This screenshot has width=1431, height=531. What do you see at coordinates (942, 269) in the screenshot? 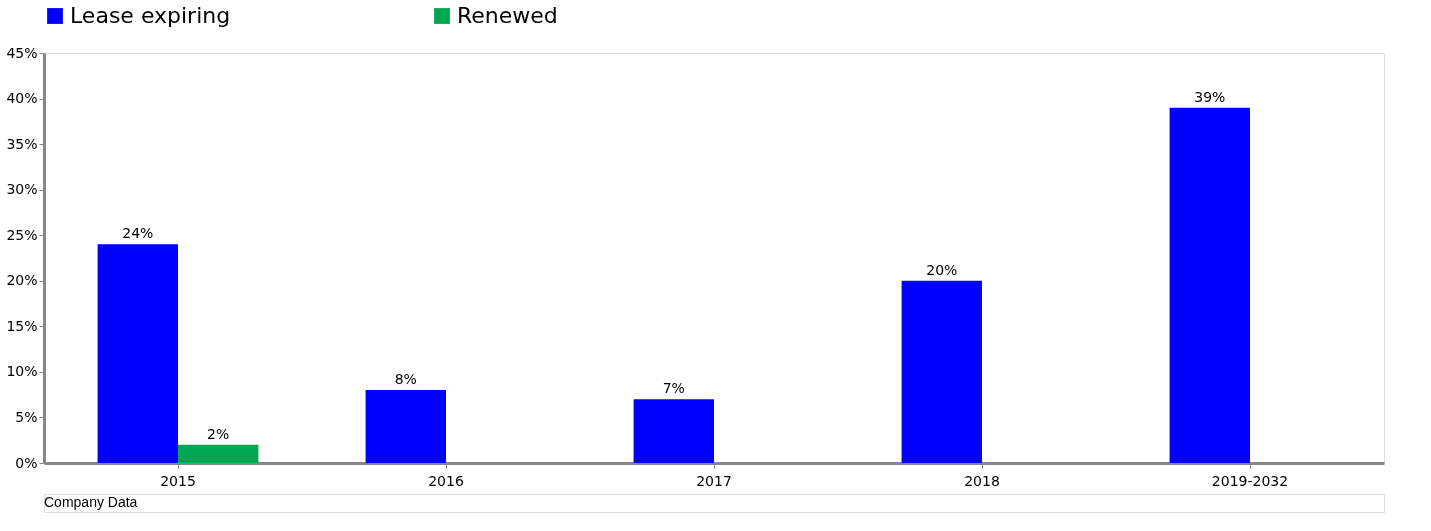
I see `data-label: 20%` at bounding box center [942, 269].